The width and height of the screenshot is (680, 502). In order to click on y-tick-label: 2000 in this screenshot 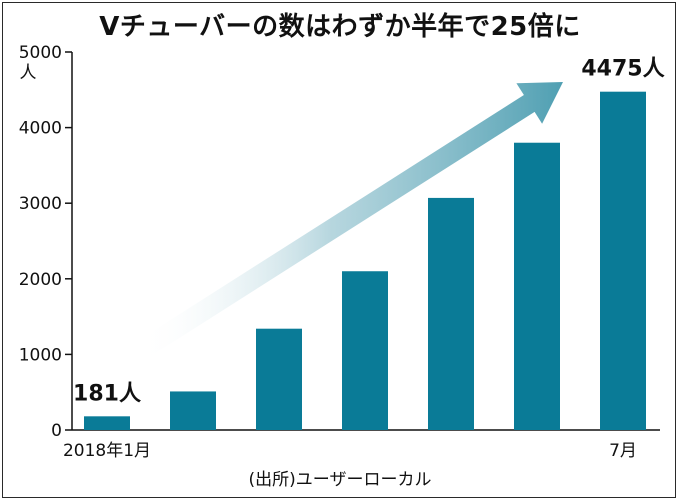, I will do `click(40, 280)`.